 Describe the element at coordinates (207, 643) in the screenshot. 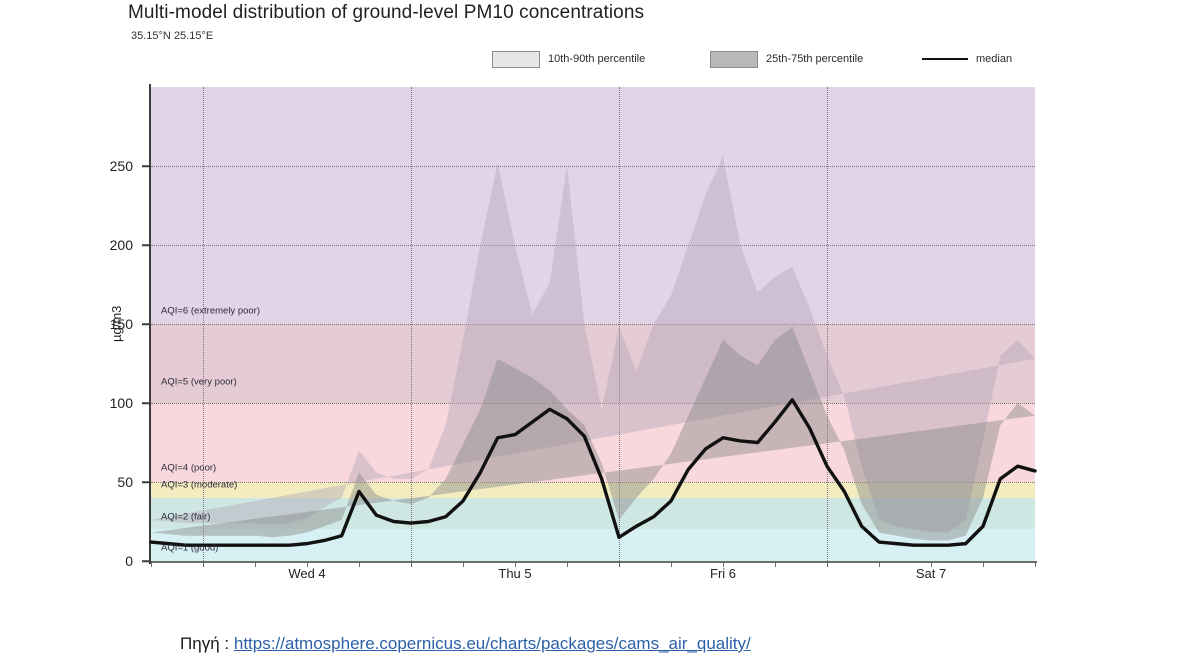

I see `source-prefix: Πηγή :` at that location.